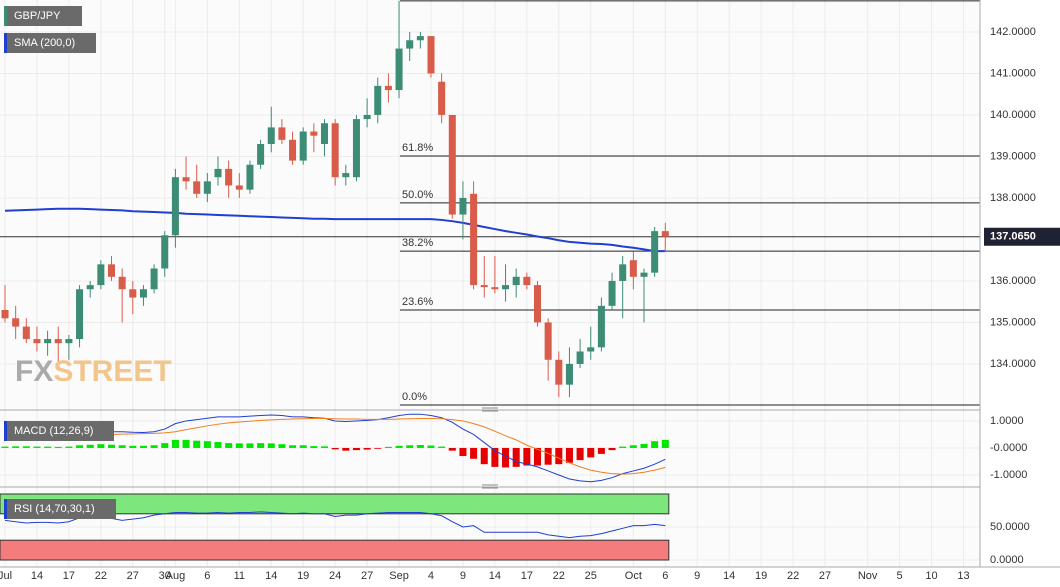 The image size is (1060, 587). I want to click on y-tick-label: 134.0000, so click(1013, 364).